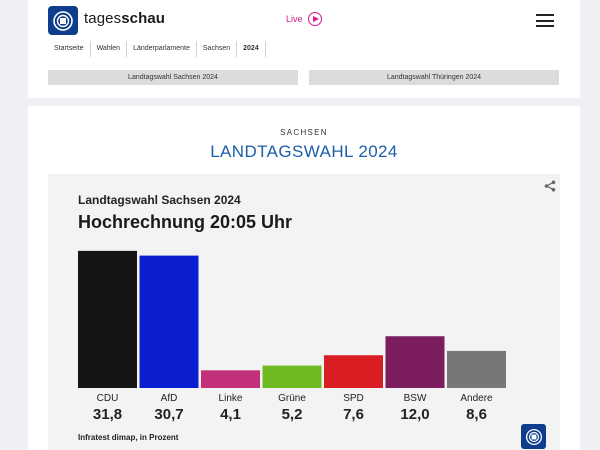 This screenshot has width=600, height=450. Describe the element at coordinates (353, 371) in the screenshot. I see `bar-spd` at that location.